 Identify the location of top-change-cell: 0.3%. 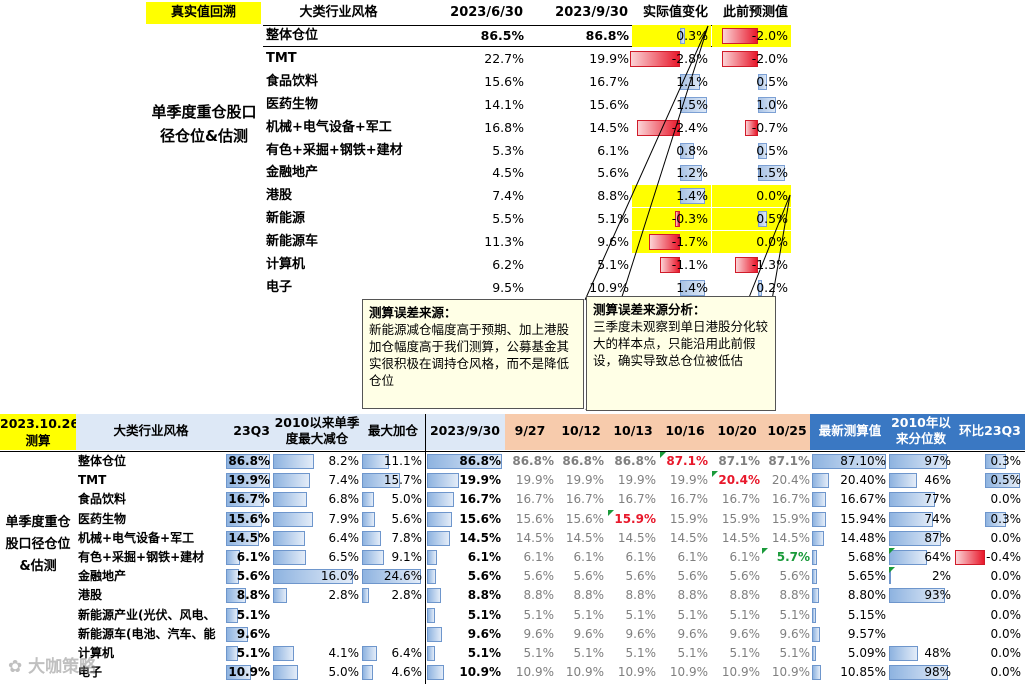
(671, 36).